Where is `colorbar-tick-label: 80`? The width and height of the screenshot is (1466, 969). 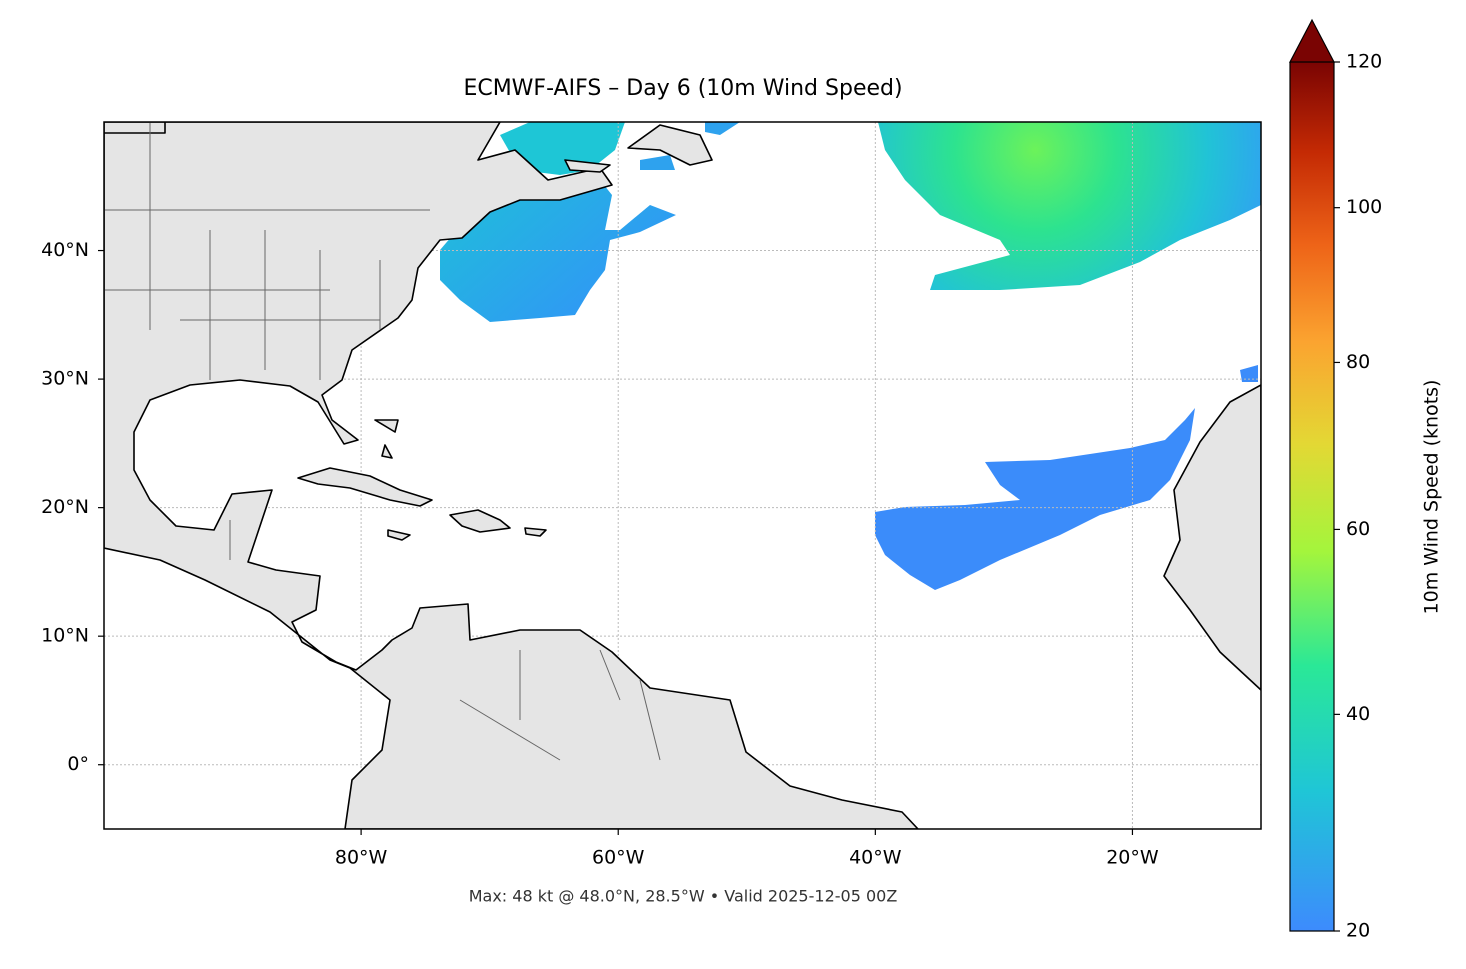 colorbar-tick-label: 80 is located at coordinates (1358, 362).